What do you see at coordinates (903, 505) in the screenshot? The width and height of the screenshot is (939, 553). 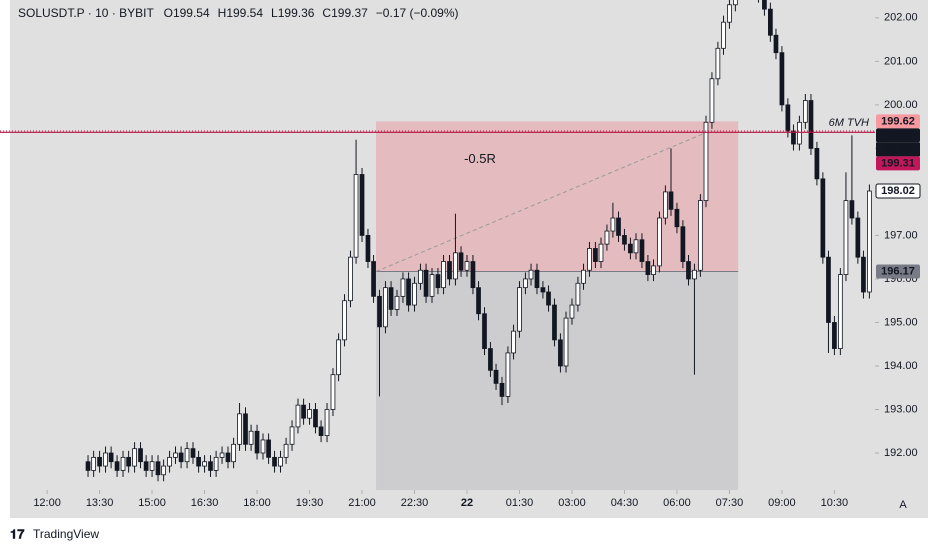 I see `scale-mode-button: A` at bounding box center [903, 505].